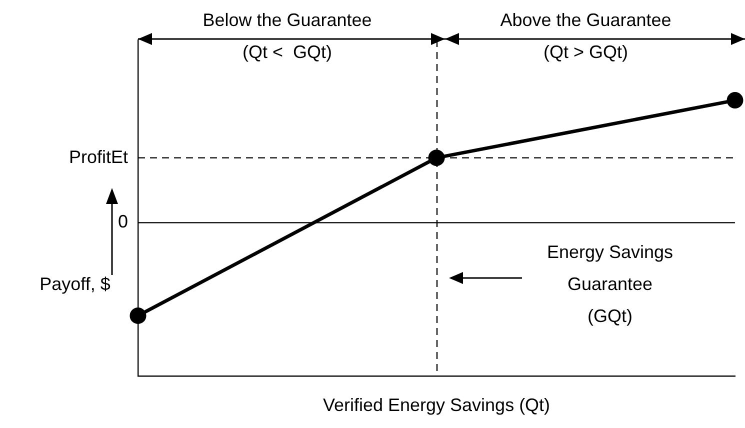  What do you see at coordinates (287, 36) in the screenshot?
I see `text: Below the Guarantee (Qt < GQt)` at bounding box center [287, 36].